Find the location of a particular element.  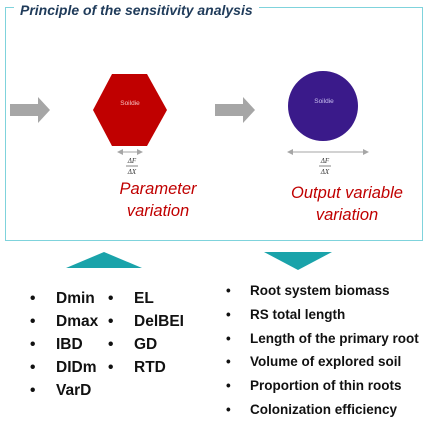

output-circle is located at coordinates (323, 106).